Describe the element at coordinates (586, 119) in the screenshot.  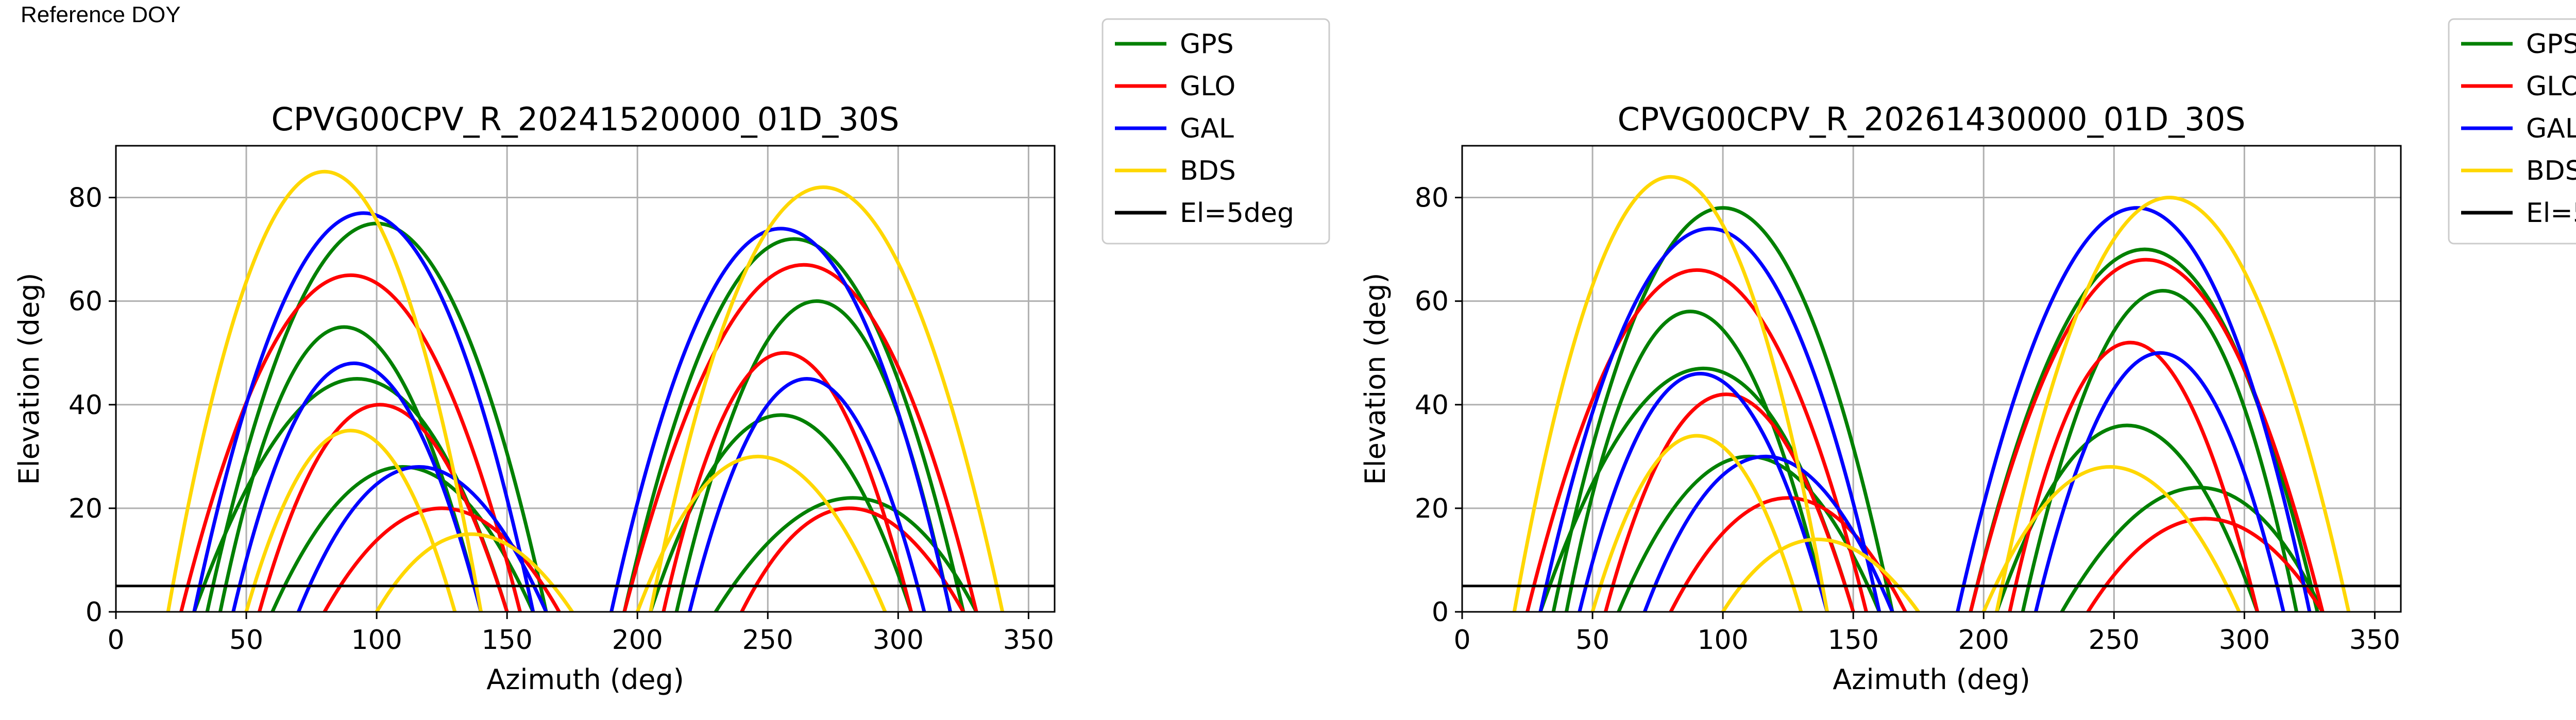
I see `chart-title: CPVG00CPV_R_20241520000_01D_30S` at that location.